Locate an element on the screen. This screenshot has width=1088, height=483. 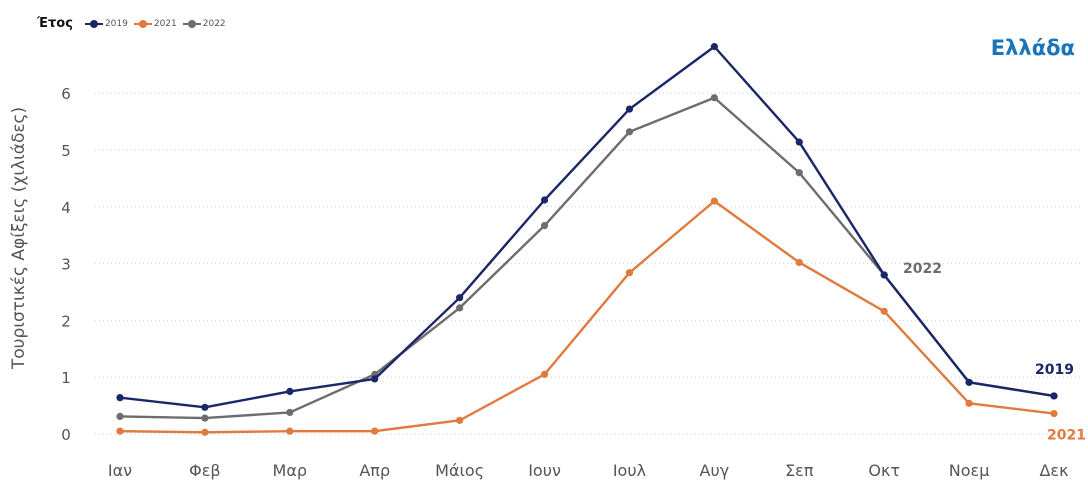
legend-item-2021: 2021 is located at coordinates (155, 23).